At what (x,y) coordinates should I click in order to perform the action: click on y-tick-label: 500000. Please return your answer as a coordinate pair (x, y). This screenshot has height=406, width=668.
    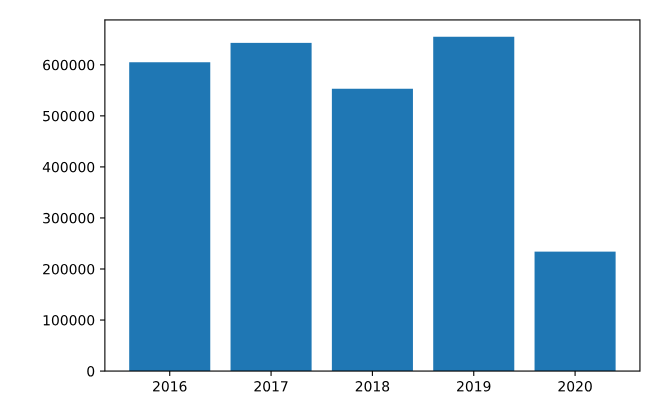
    Looking at the image, I should click on (68, 116).